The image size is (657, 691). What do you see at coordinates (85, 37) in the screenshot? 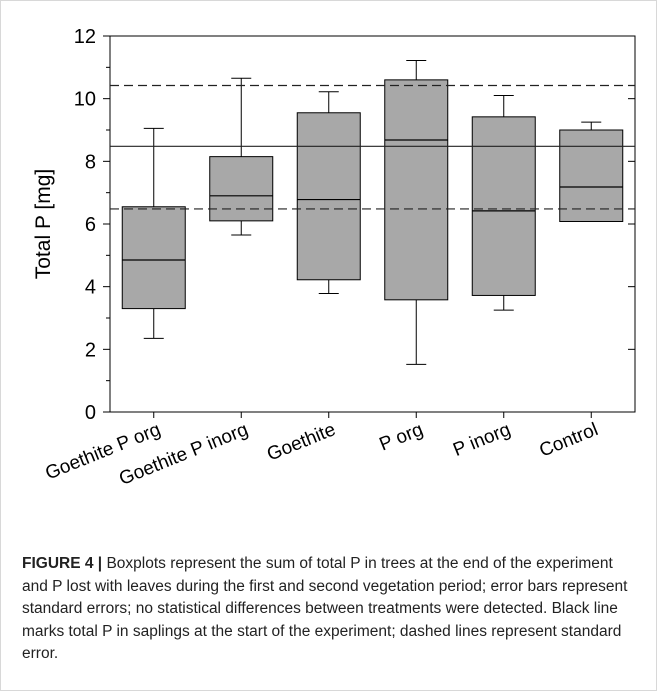
I see `y-tick-label: 12` at bounding box center [85, 37].